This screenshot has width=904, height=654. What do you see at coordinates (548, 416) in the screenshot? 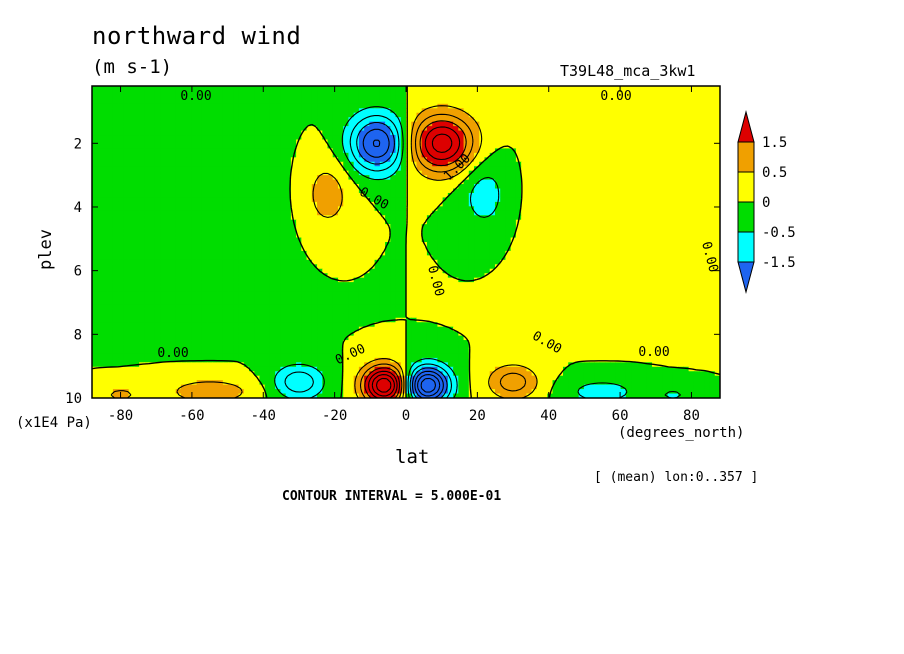
I see `x-tick-label: 40` at bounding box center [548, 416].